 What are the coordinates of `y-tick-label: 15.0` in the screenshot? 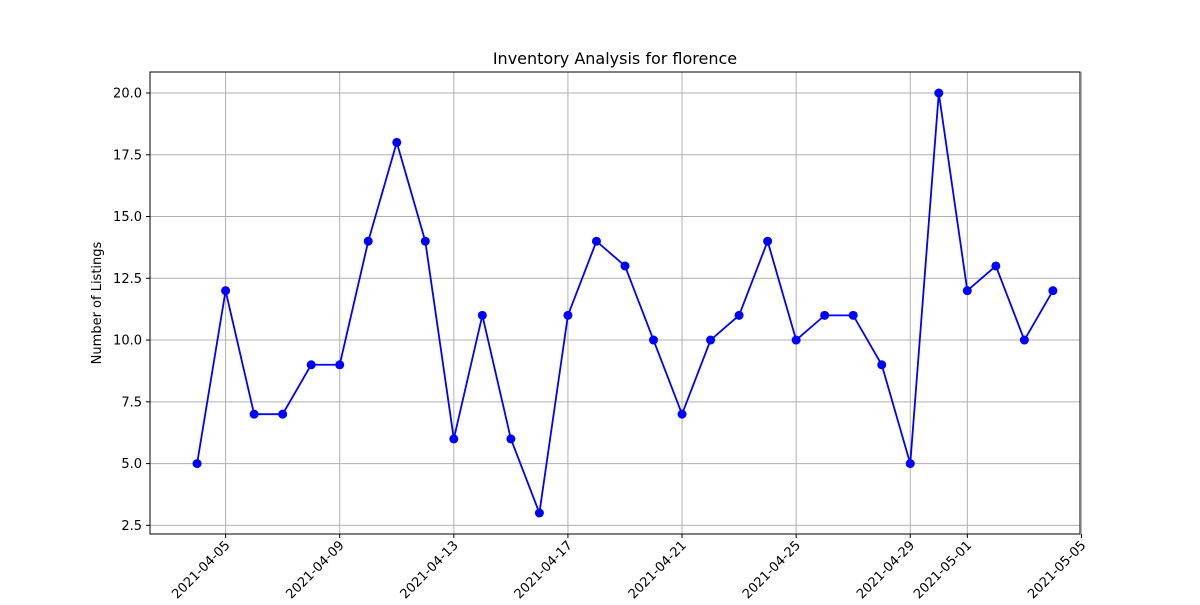 It's located at (127, 217).